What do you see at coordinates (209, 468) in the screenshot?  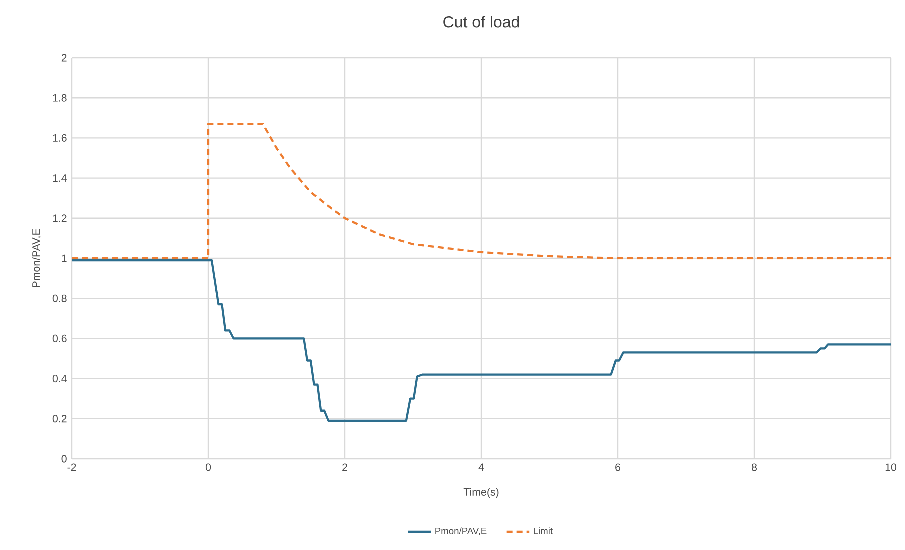 I see `x-tick-label: 0` at bounding box center [209, 468].